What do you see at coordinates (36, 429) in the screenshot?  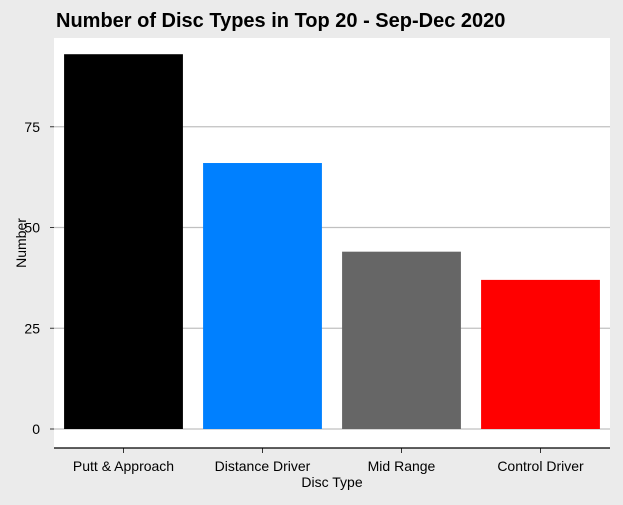 I see `y-tick-label: 0` at bounding box center [36, 429].